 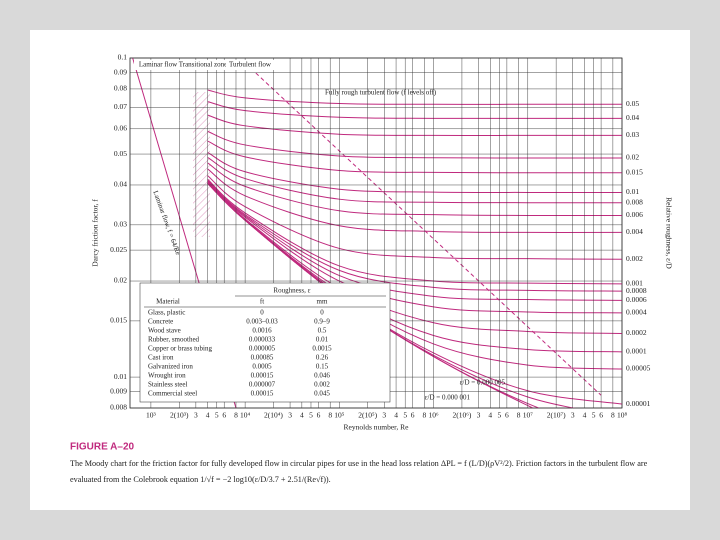 What do you see at coordinates (636, 290) in the screenshot?
I see `series-label: 0.0008` at bounding box center [636, 290].